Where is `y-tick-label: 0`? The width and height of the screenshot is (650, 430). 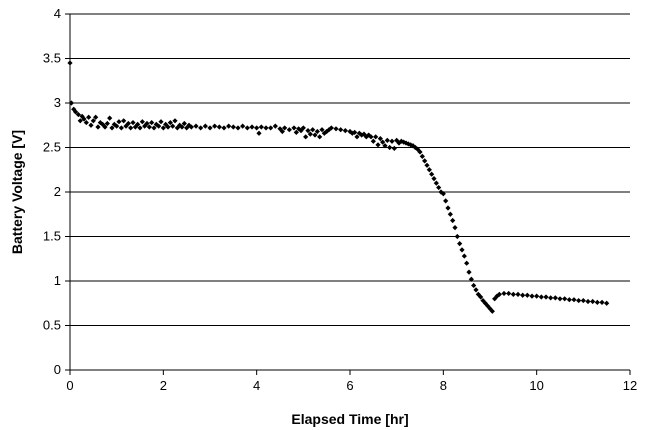
y-tick-label: 0 is located at coordinates (57, 369).